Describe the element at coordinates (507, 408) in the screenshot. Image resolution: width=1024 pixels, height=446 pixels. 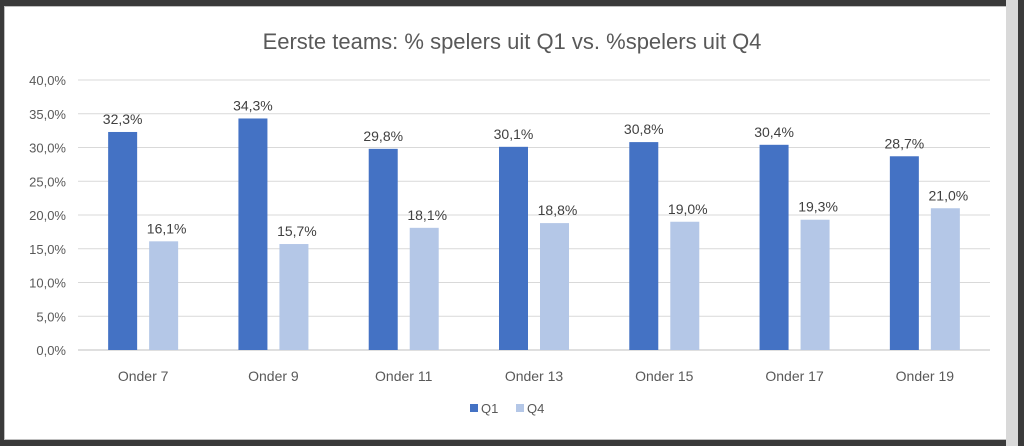
I see `legend: Q1 Q4` at that location.